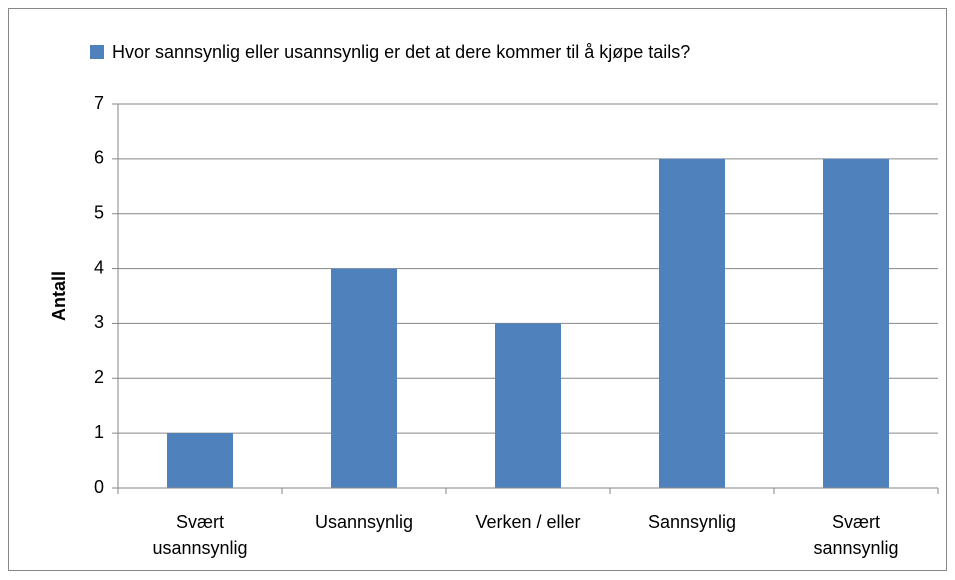  I want to click on y-tick-label: 6, so click(99, 158).